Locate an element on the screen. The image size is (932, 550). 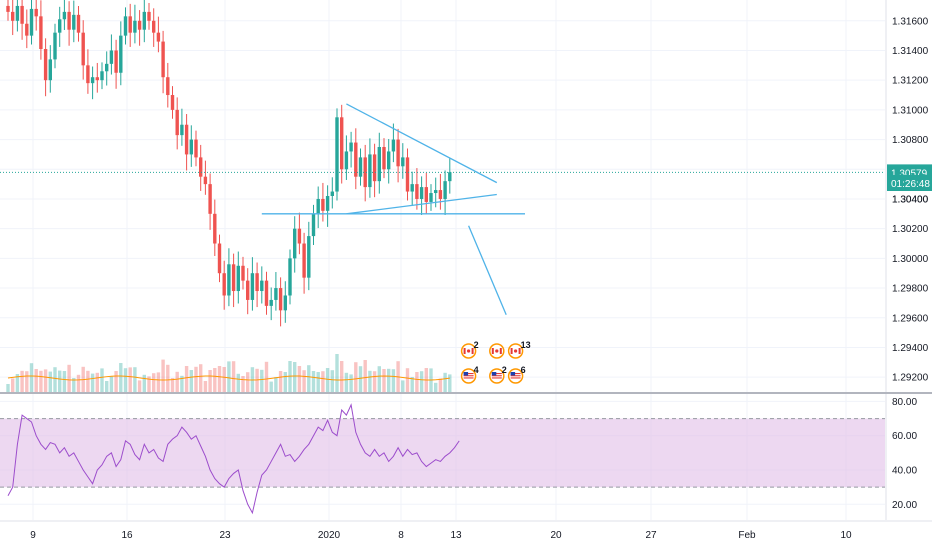
triangle-upper-line is located at coordinates (422, 143).